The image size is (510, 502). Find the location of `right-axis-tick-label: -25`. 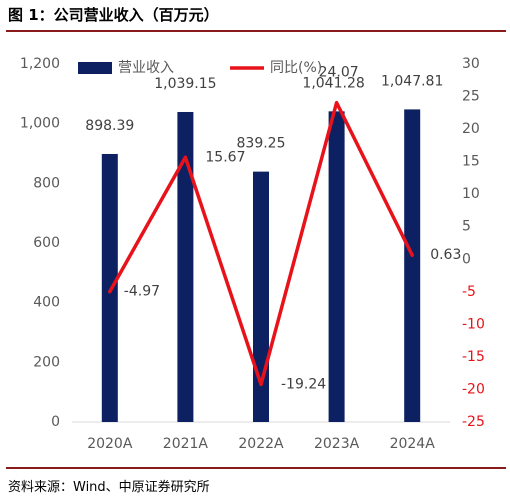

right-axis-tick-label: -25 is located at coordinates (473, 422).